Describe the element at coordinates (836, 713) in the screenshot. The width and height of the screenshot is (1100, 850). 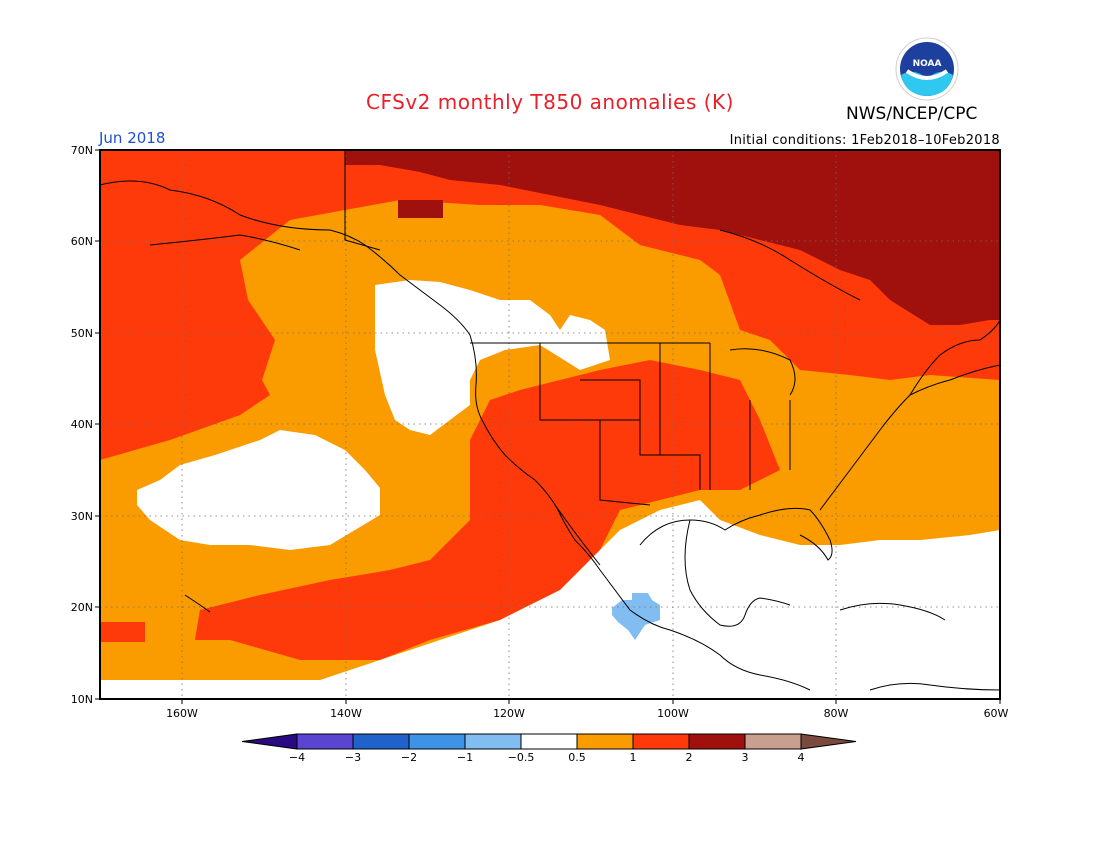
I see `lon-tick-label: 80W` at that location.